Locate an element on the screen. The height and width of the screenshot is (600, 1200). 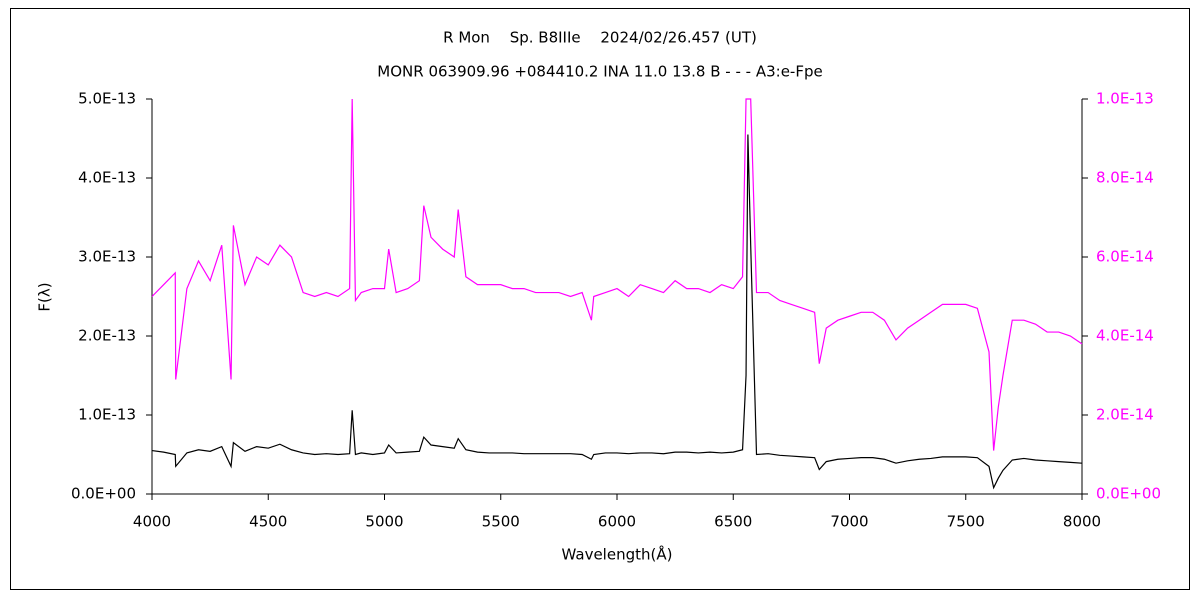
y-tick-label: 3.0E-13 is located at coordinates (107, 257).